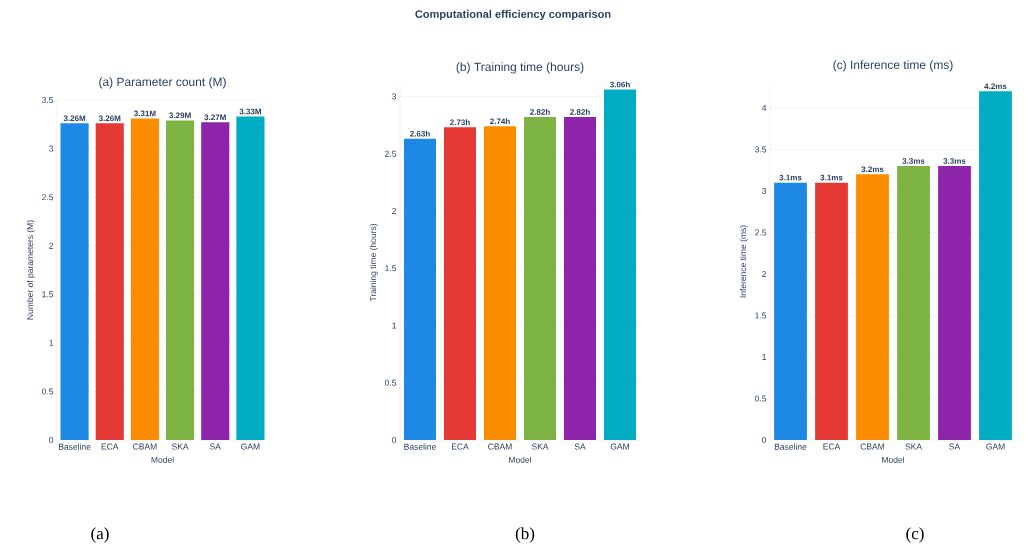 This screenshot has height=552, width=1026. I want to click on chart-title: (b) Training time (hours), so click(520, 68).